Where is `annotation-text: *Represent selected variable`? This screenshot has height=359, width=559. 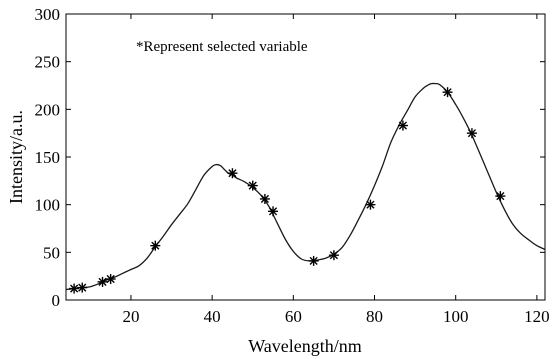 annotation-text: *Represent selected variable is located at coordinates (222, 47).